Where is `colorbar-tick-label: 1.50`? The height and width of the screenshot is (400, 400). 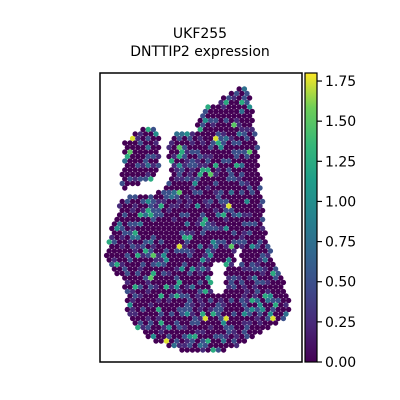
colorbar-tick-label: 1.50 is located at coordinates (340, 122).